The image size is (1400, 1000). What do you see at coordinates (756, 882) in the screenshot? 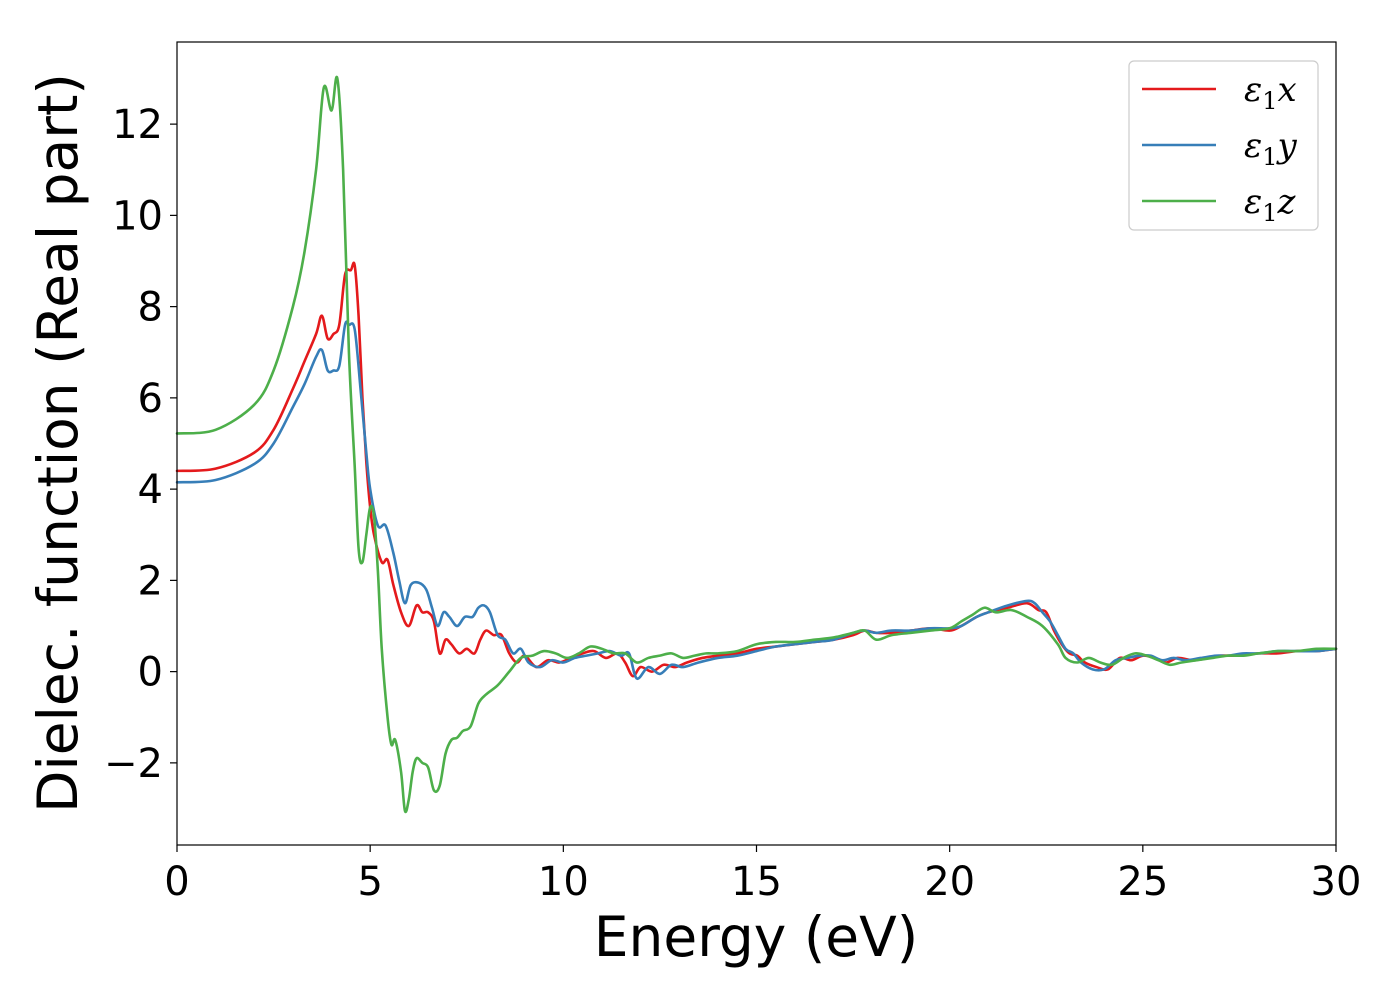
I see `x-tick-label: 15` at bounding box center [756, 882].